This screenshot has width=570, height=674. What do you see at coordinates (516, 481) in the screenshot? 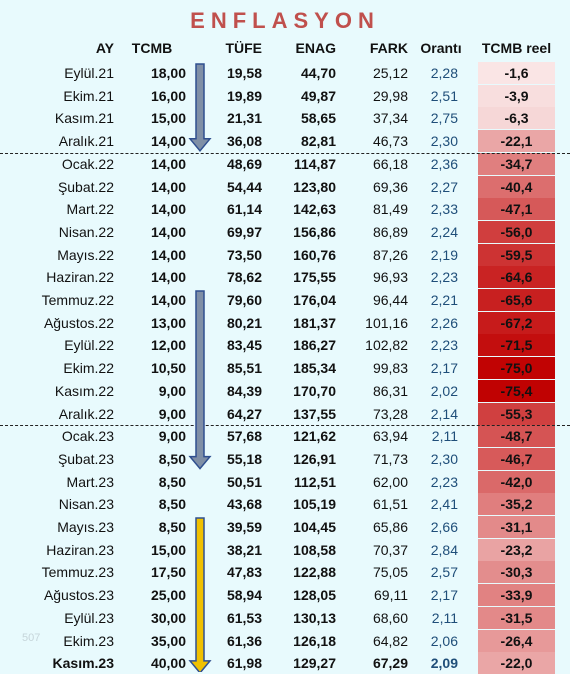
I see `cell-tcmb-reel: -42,0` at bounding box center [516, 481].